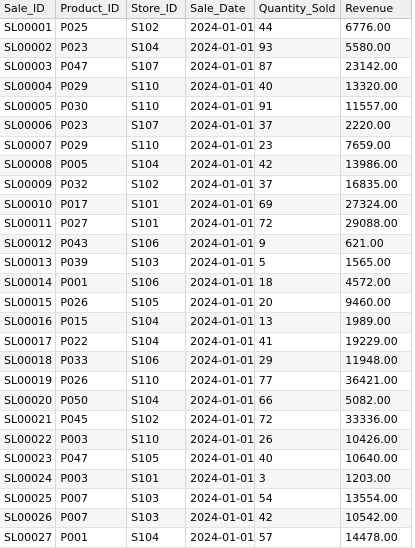  I want to click on quantity-sold-cell: 23, so click(298, 146).